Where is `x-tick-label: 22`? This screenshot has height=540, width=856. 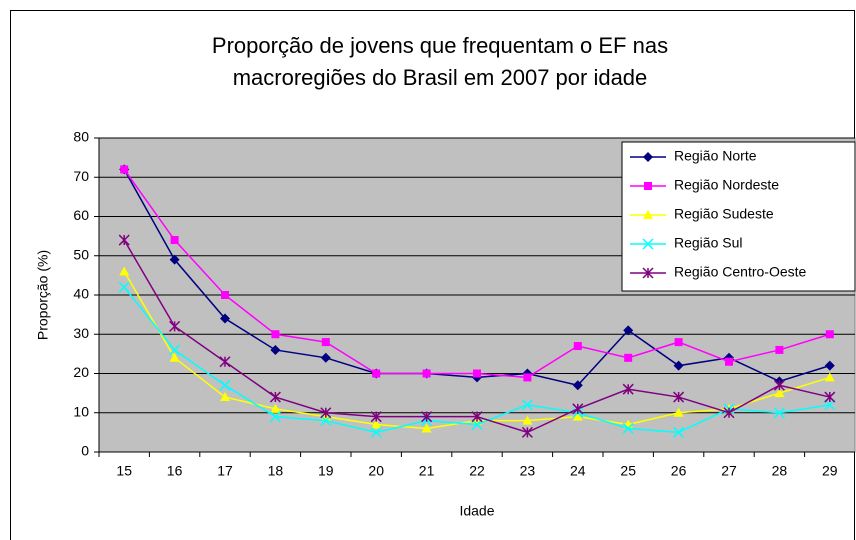
x-tick-label: 22 is located at coordinates (477, 471).